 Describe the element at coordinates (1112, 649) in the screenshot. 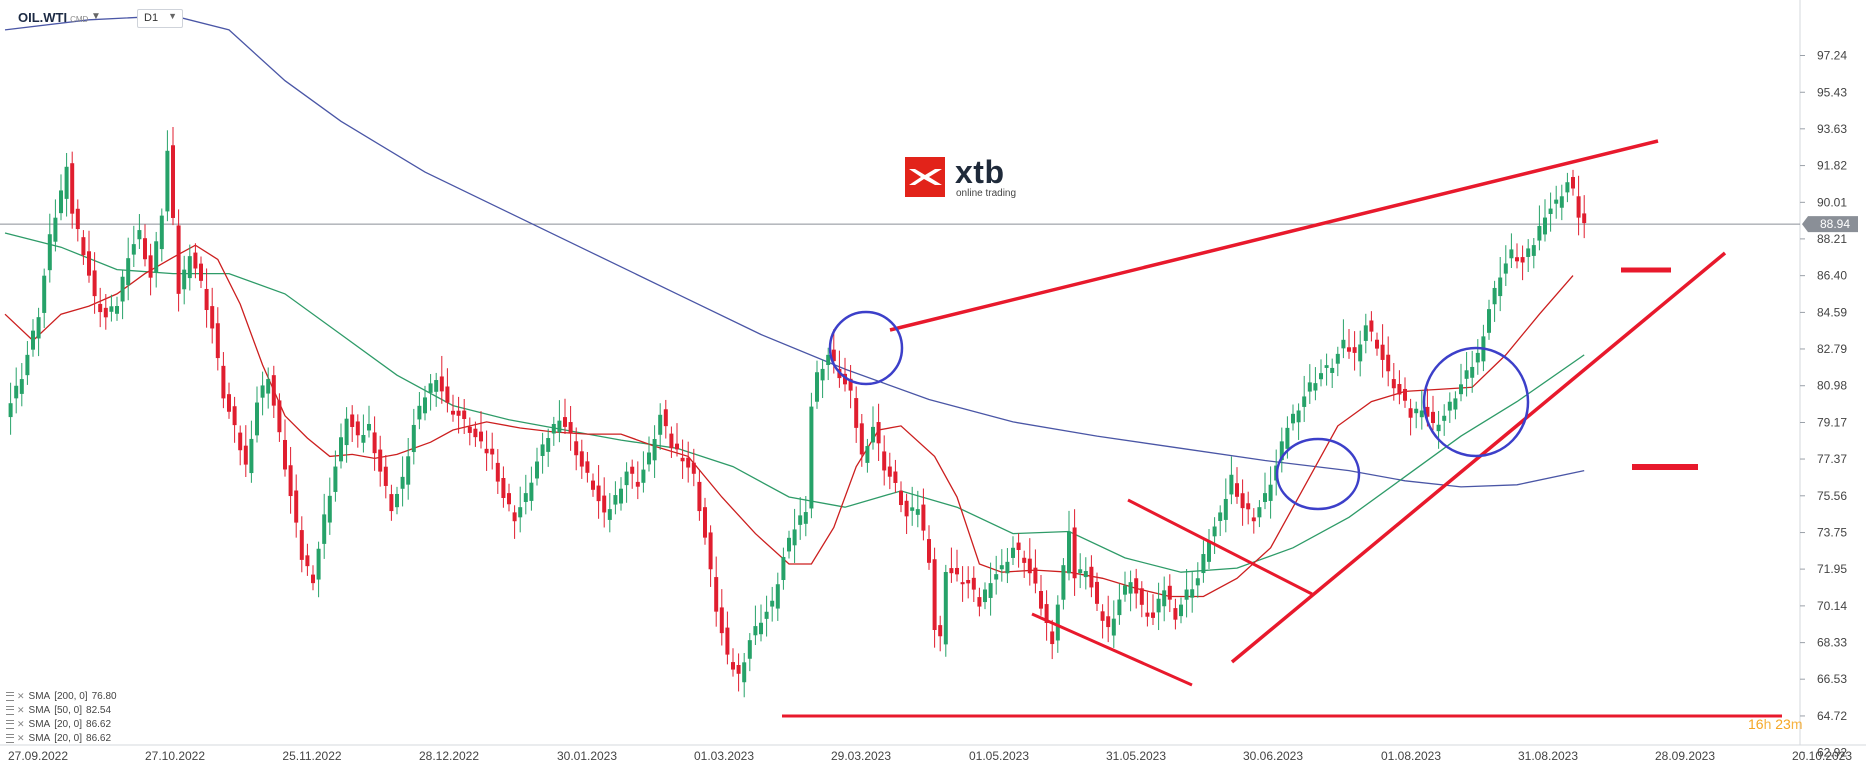

I see `wedge-lower-line` at that location.